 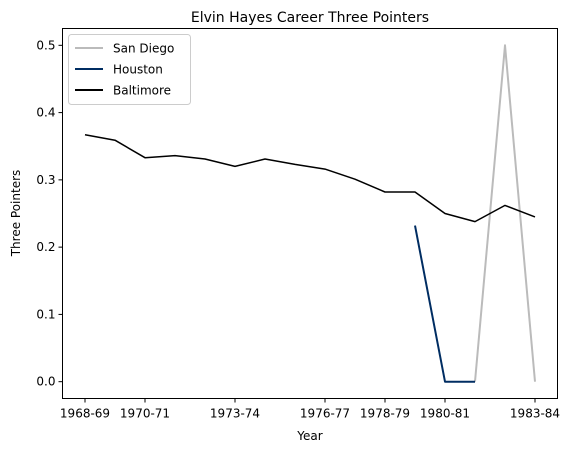 What do you see at coordinates (45, 314) in the screenshot?
I see `y-tick-label: 0.1` at bounding box center [45, 314].